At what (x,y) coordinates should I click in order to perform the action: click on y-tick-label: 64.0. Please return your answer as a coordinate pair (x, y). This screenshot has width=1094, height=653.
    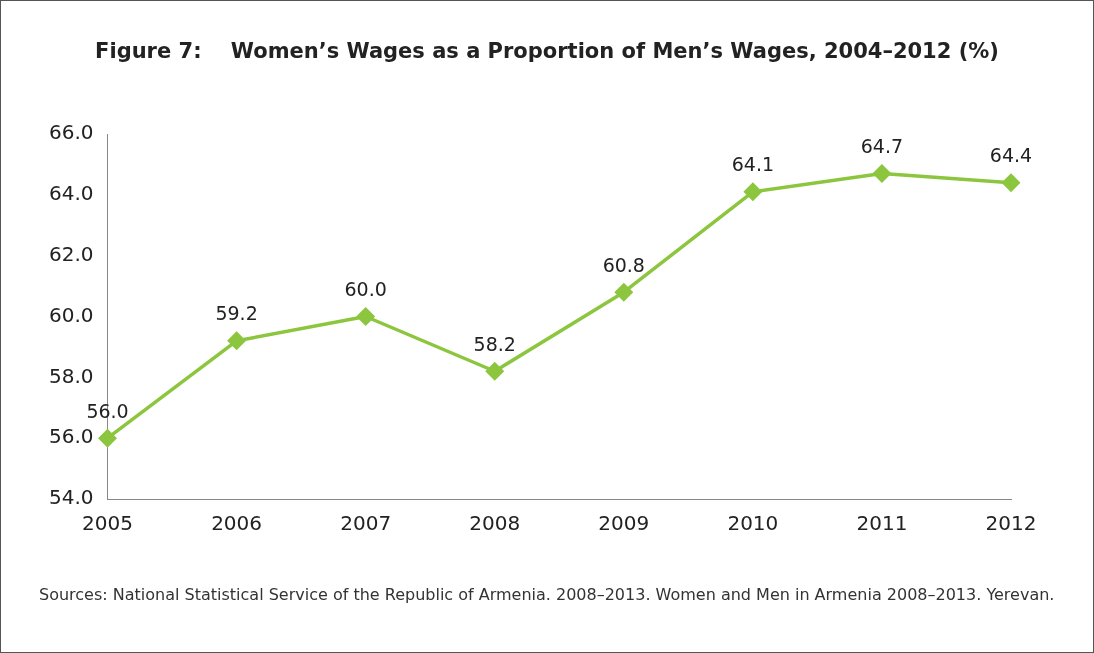
    Looking at the image, I should click on (71, 193).